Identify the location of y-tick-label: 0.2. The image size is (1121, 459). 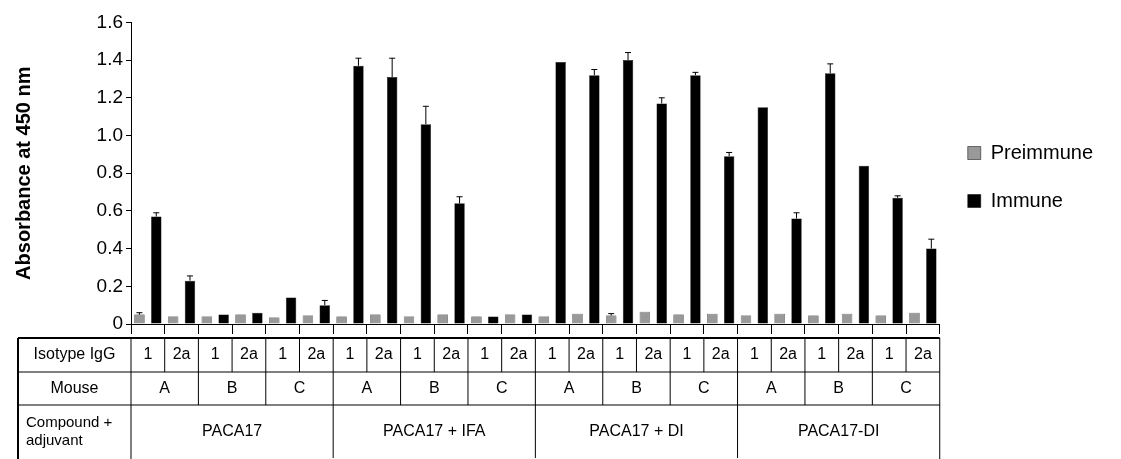
(109, 285).